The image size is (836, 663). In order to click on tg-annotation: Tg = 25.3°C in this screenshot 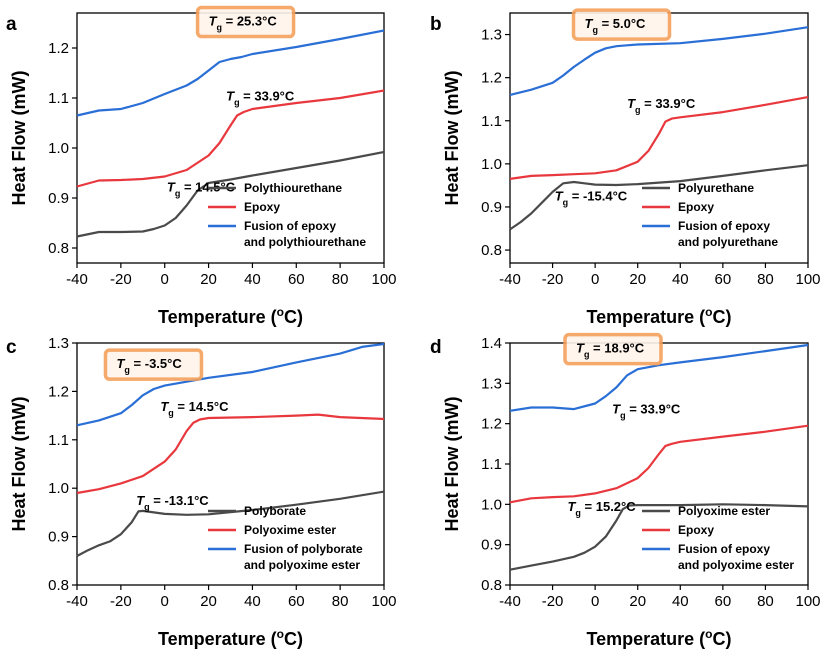, I will do `click(243, 23)`.